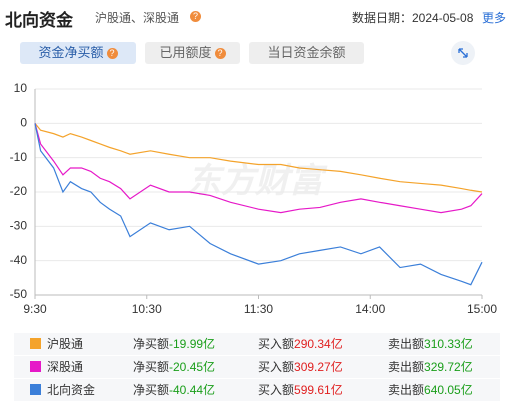 Image resolution: width=517 pixels, height=409 pixels. I want to click on summary-value: -20.45亿, so click(192, 367).